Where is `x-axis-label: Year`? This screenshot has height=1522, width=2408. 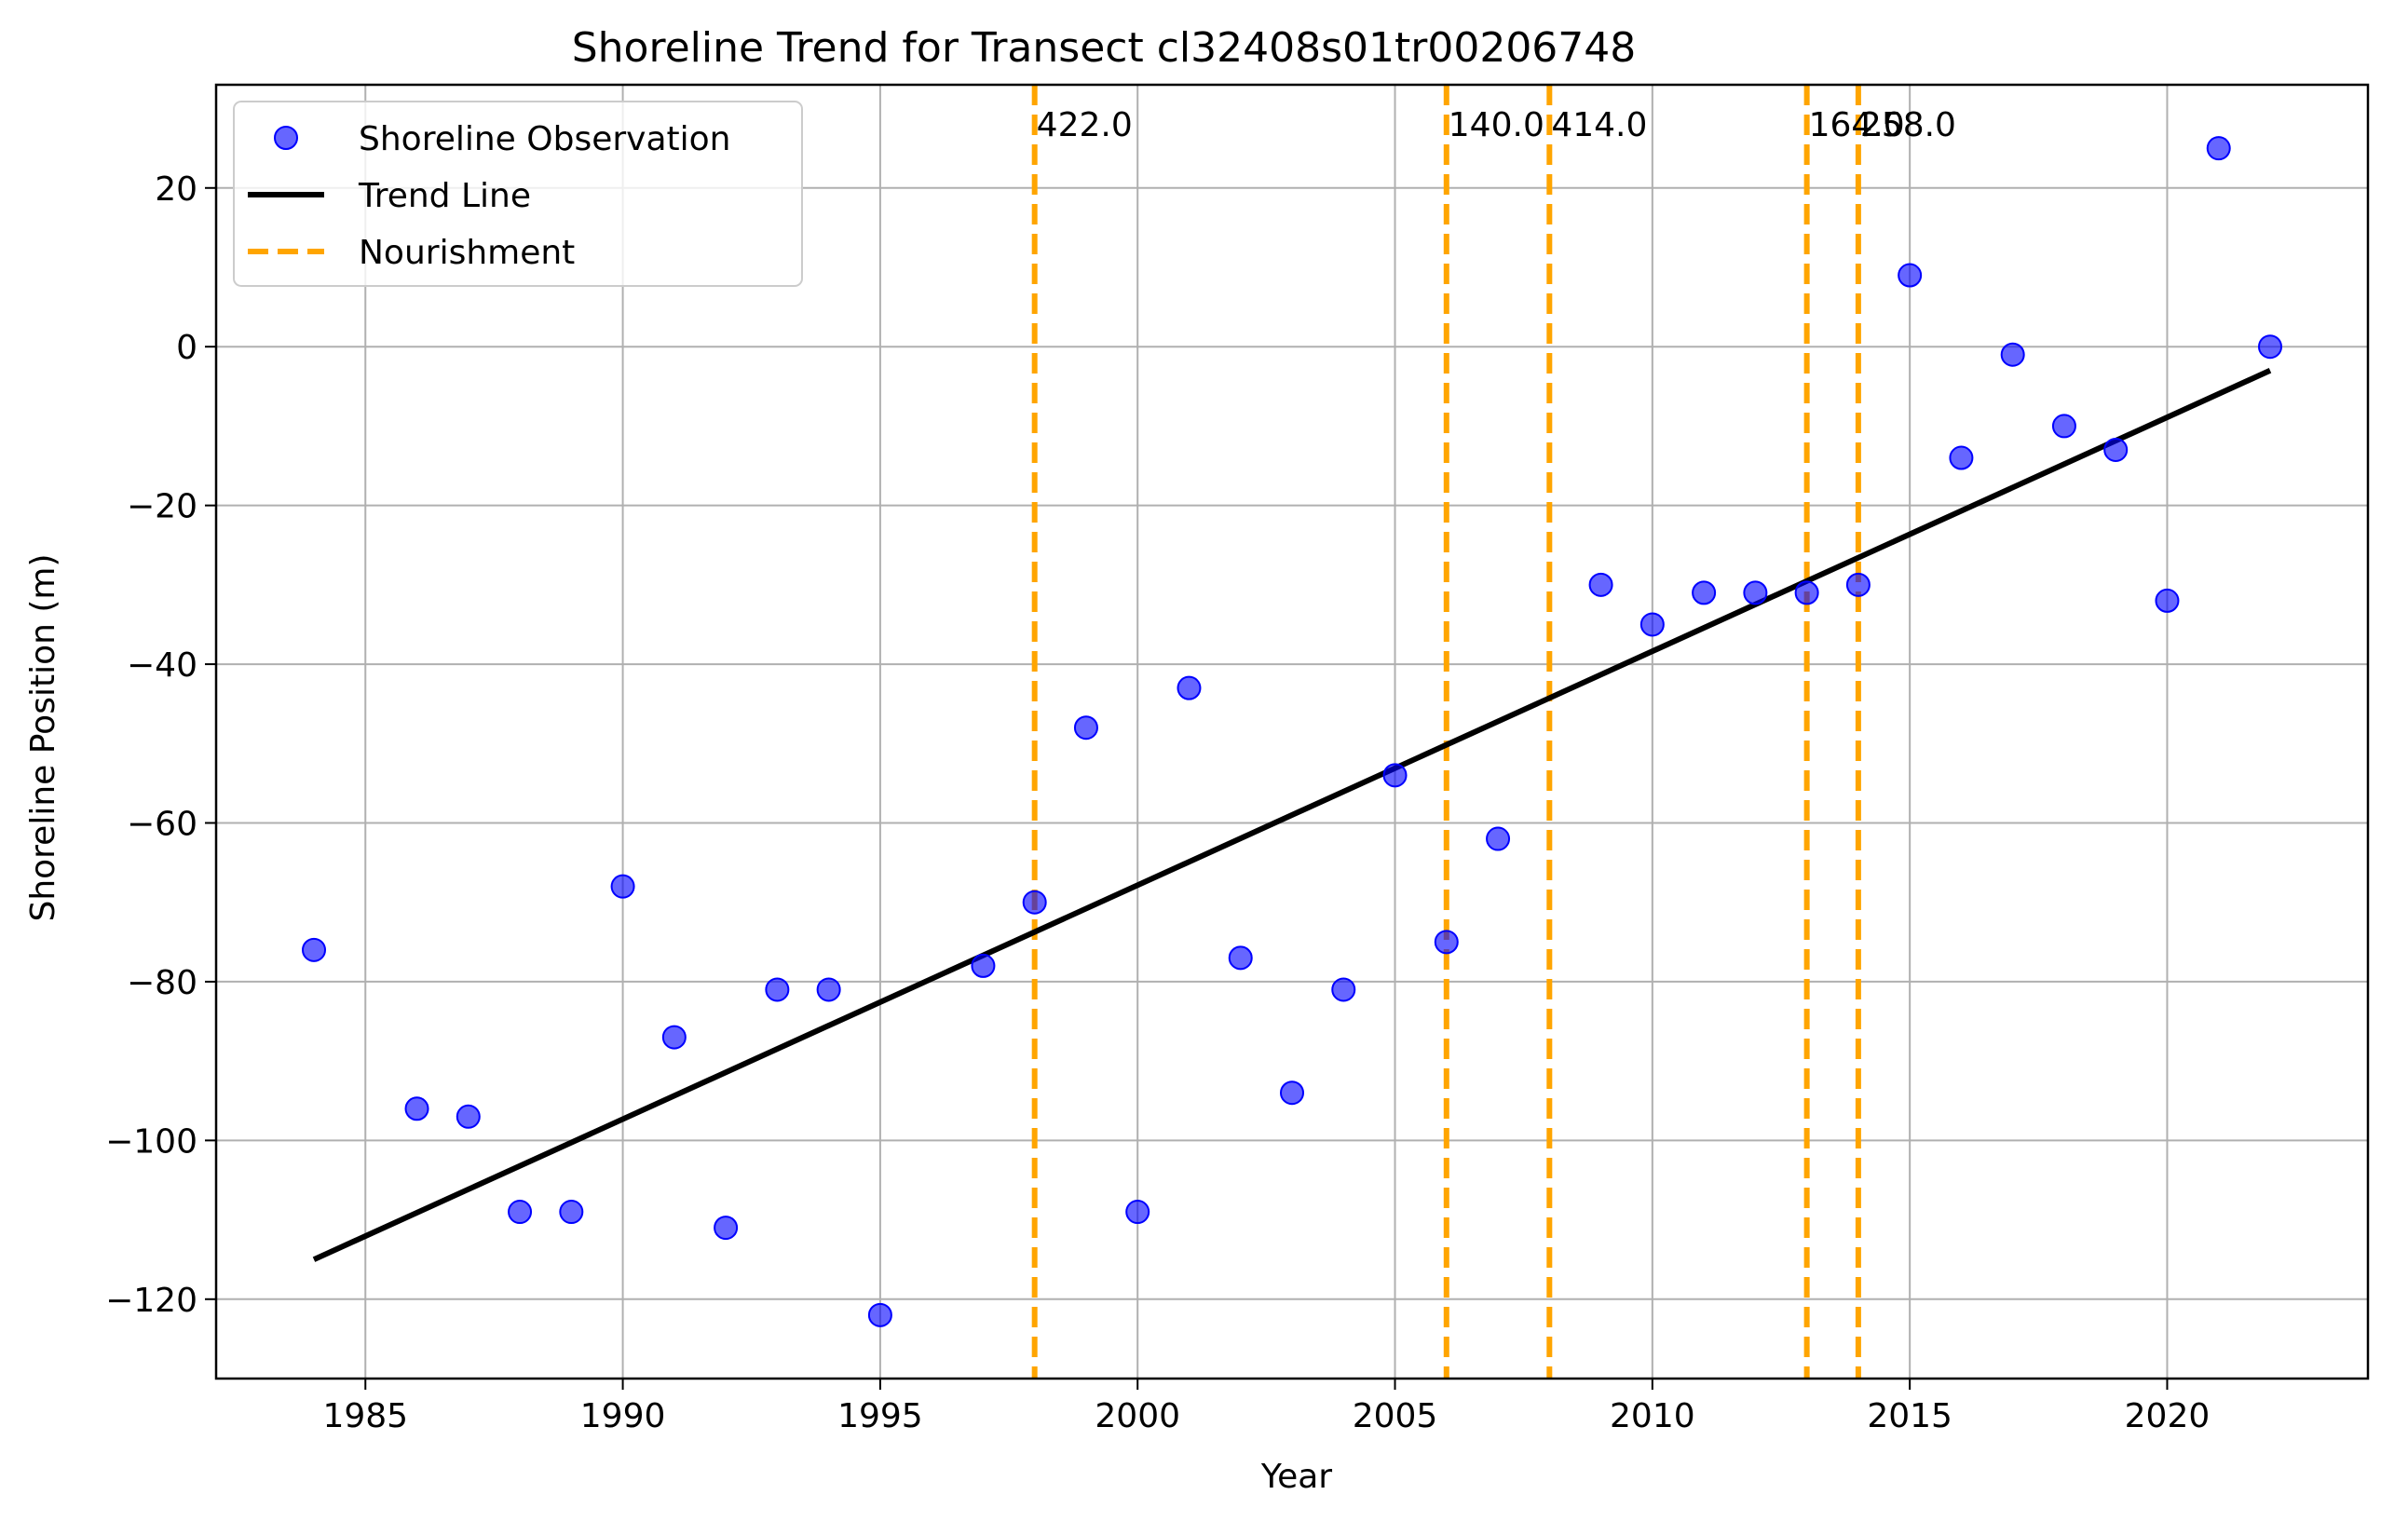
x-axis-label: Year is located at coordinates (1296, 1477).